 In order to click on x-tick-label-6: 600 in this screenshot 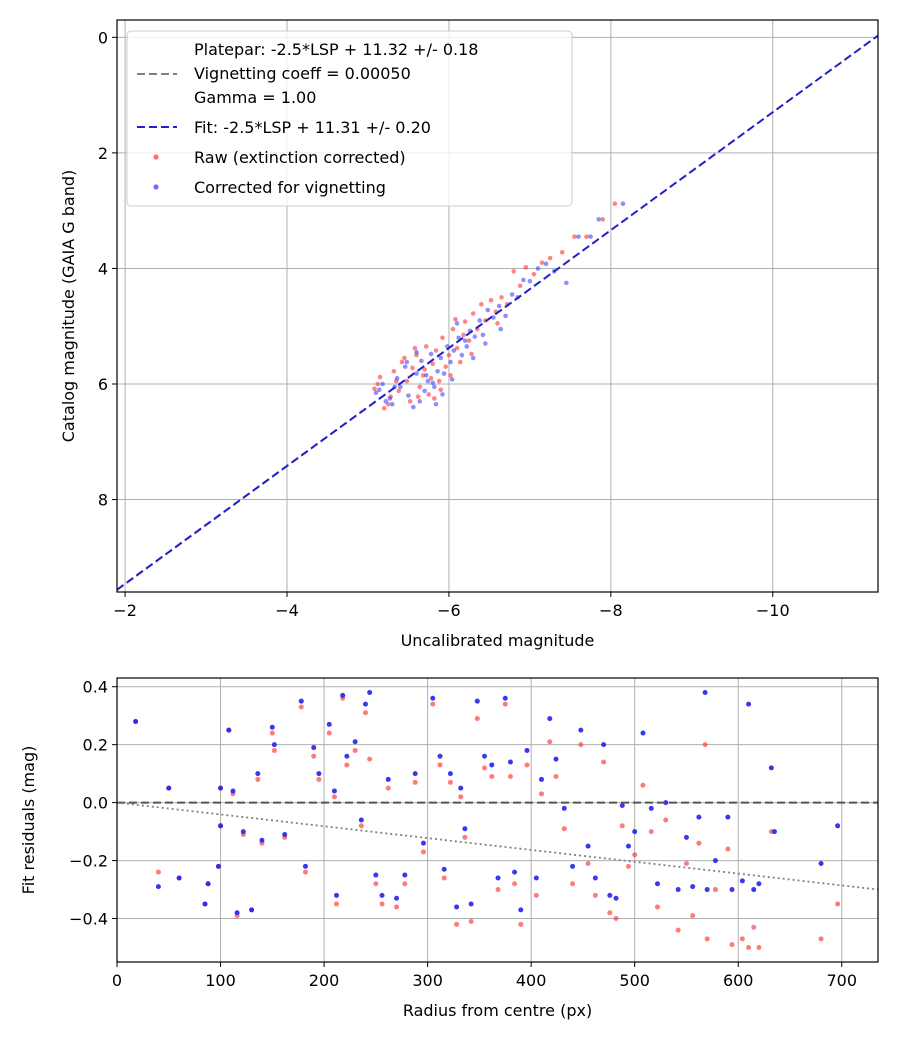, I will do `click(738, 980)`.